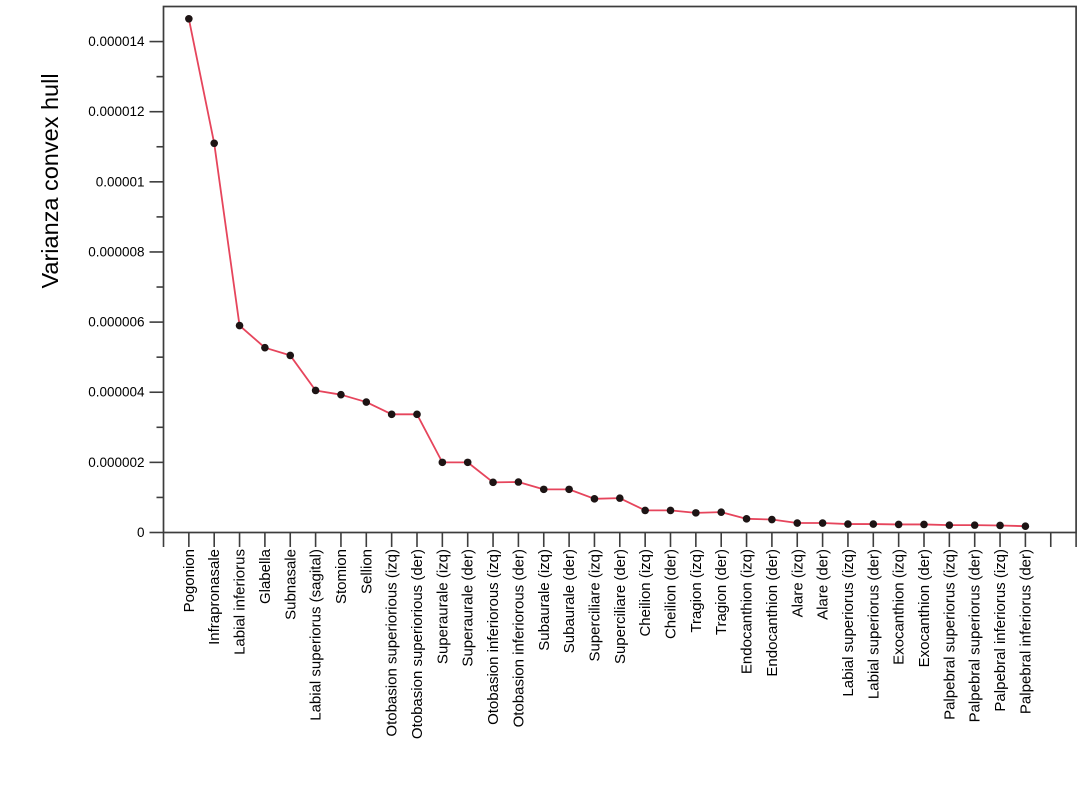 The height and width of the screenshot is (799, 1080). I want to click on x-tick-label: Subaurale (izq), so click(544, 600).